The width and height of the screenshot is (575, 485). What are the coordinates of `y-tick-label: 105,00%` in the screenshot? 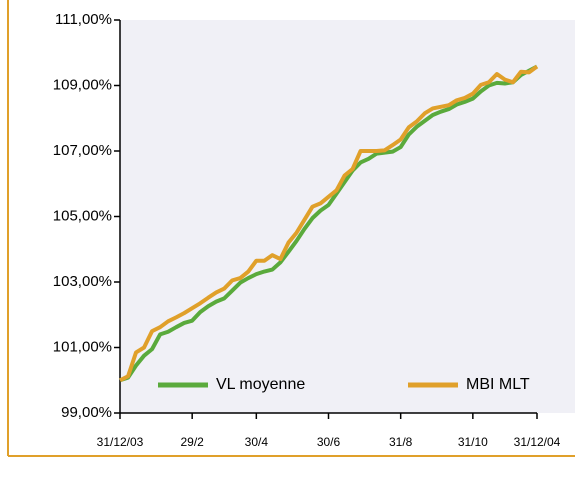 It's located at (82, 215).